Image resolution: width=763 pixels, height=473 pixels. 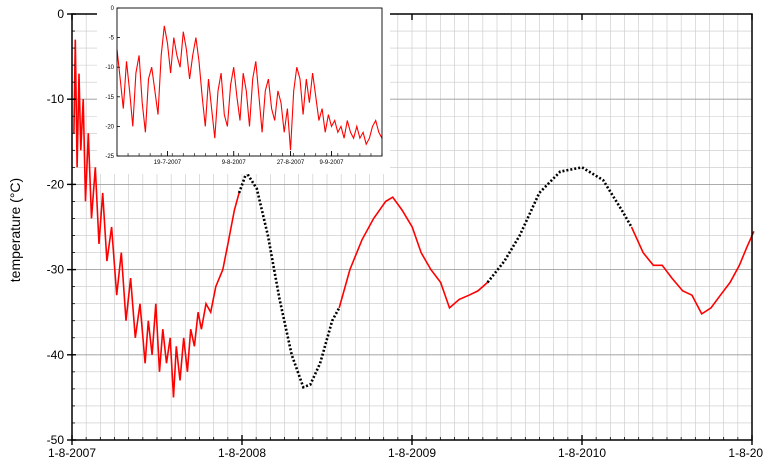 I want to click on inset-x-tick-label: 19-7-2007, so click(x=168, y=163).